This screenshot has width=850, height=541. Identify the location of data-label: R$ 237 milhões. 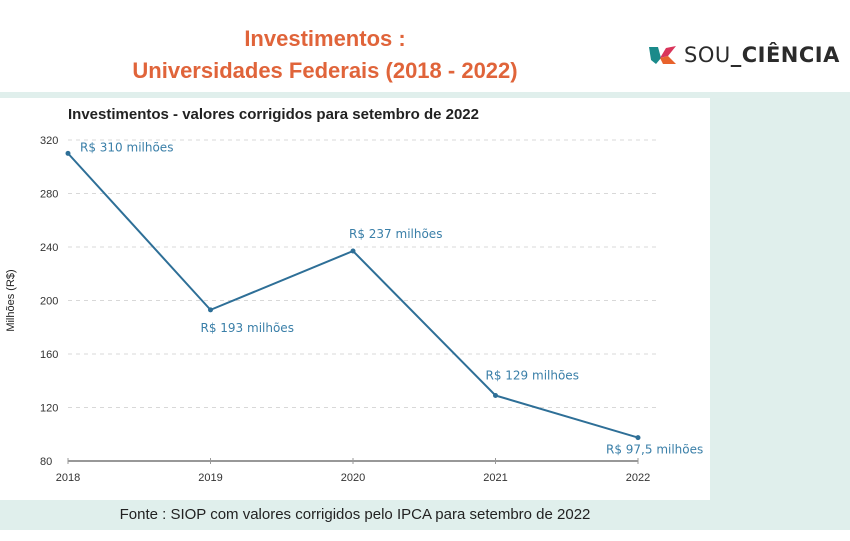
(395, 234).